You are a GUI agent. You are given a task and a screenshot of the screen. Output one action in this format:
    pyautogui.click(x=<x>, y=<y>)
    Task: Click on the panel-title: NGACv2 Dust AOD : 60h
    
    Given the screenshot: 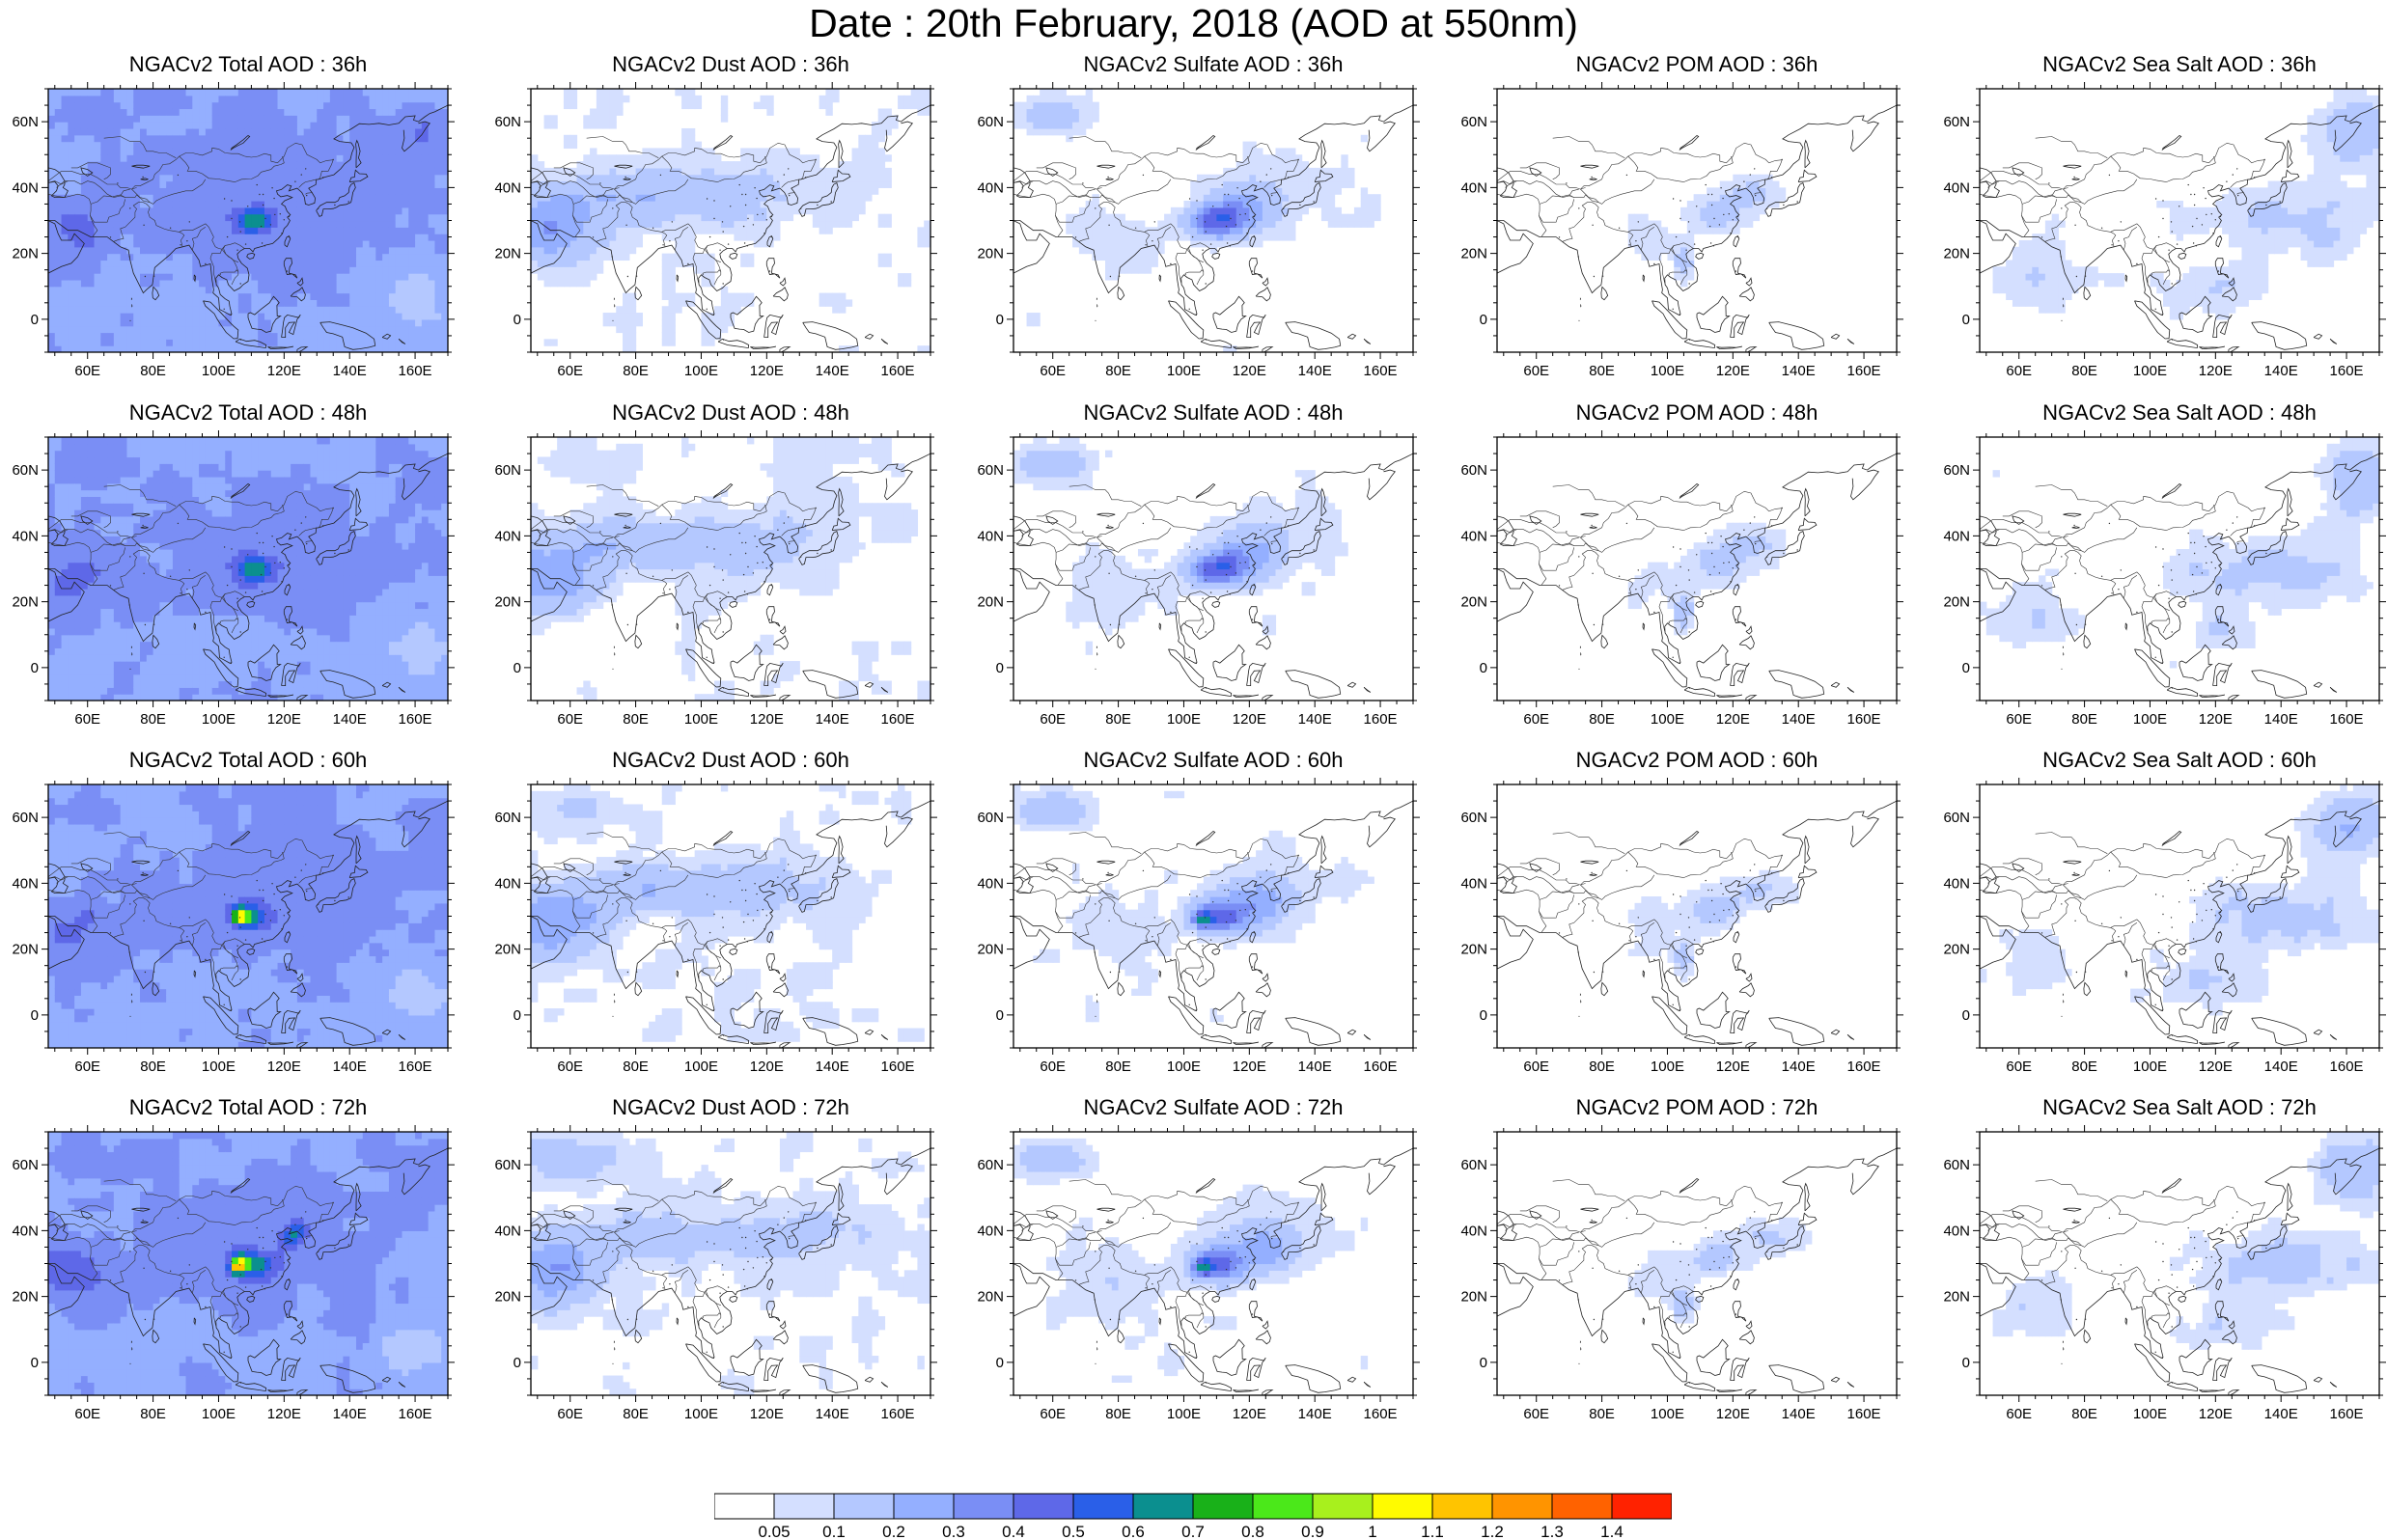 What is the action you would take?
    pyautogui.click(x=730, y=760)
    